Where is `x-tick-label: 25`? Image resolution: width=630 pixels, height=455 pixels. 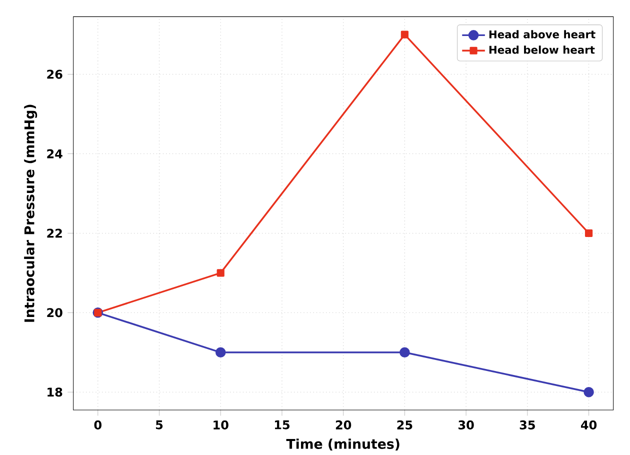
x-tick-label: 25 is located at coordinates (404, 425).